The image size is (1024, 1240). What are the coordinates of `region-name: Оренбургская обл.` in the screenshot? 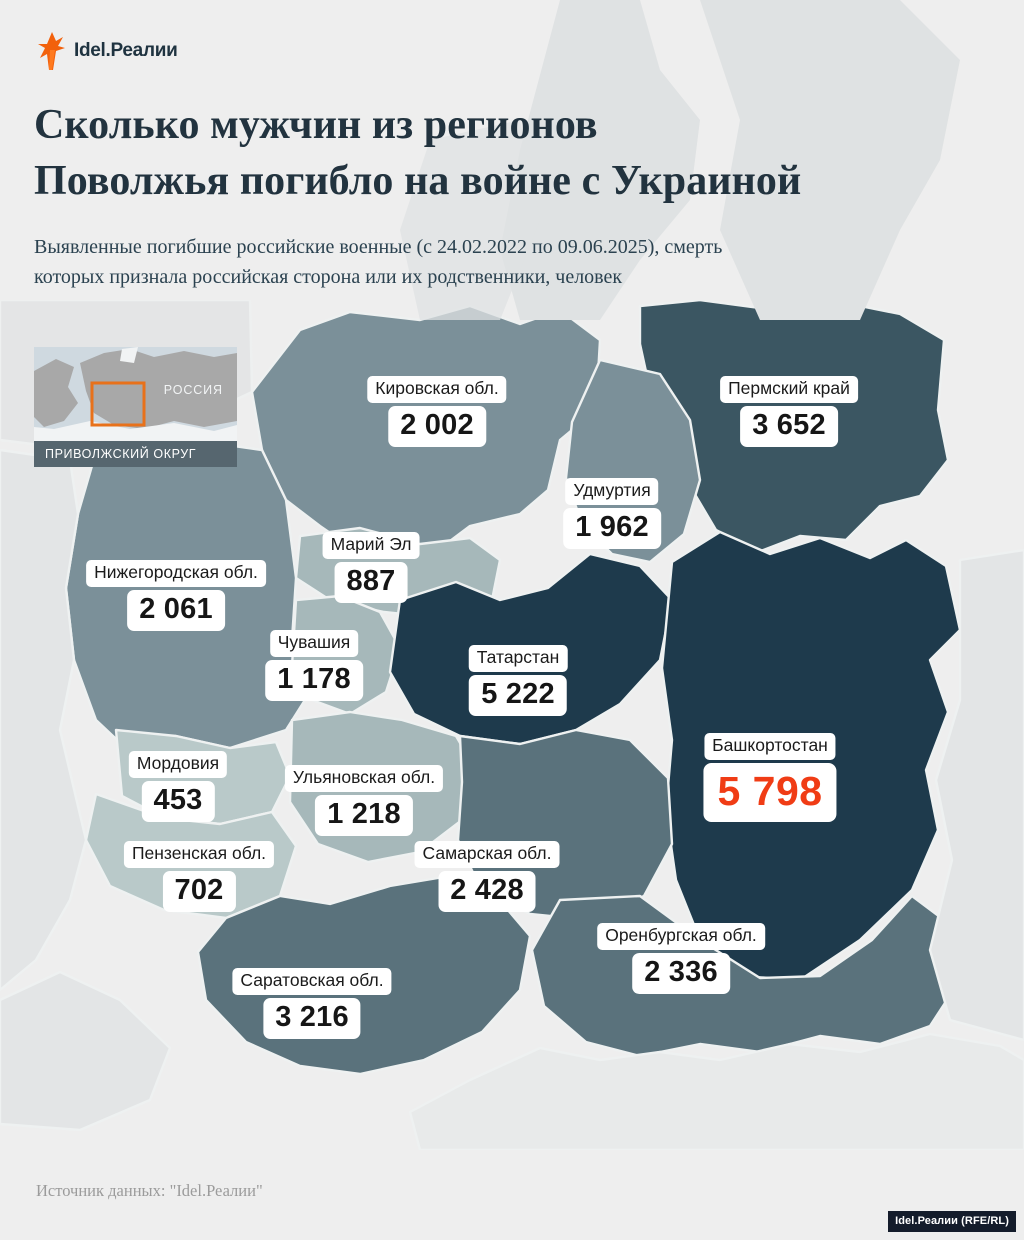 It's located at (681, 936).